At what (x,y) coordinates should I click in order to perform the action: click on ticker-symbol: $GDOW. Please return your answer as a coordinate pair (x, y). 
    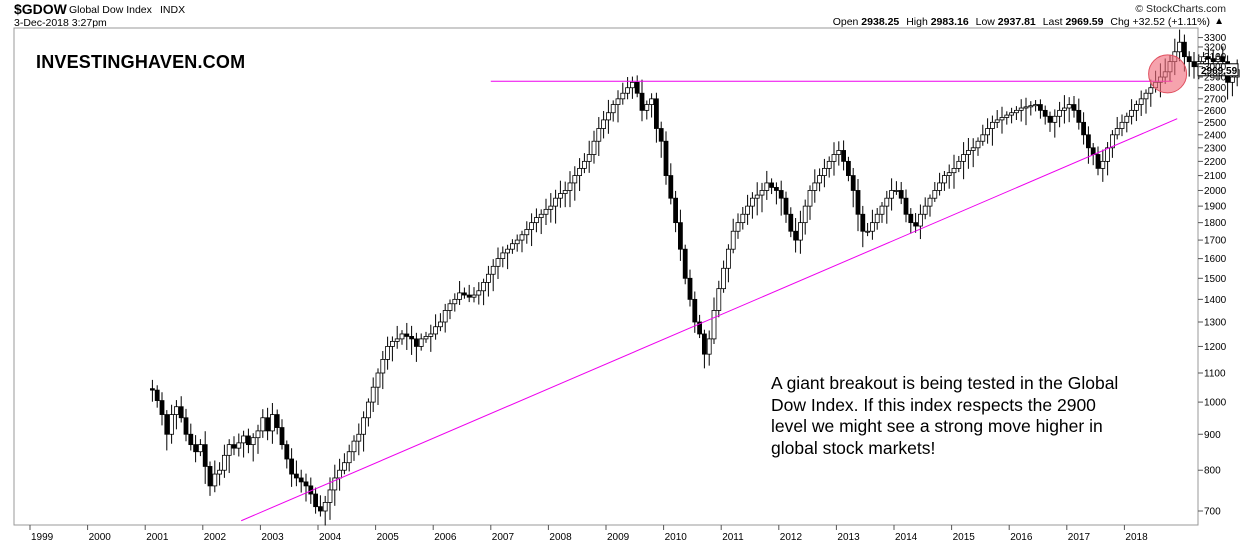
    Looking at the image, I should click on (40, 9).